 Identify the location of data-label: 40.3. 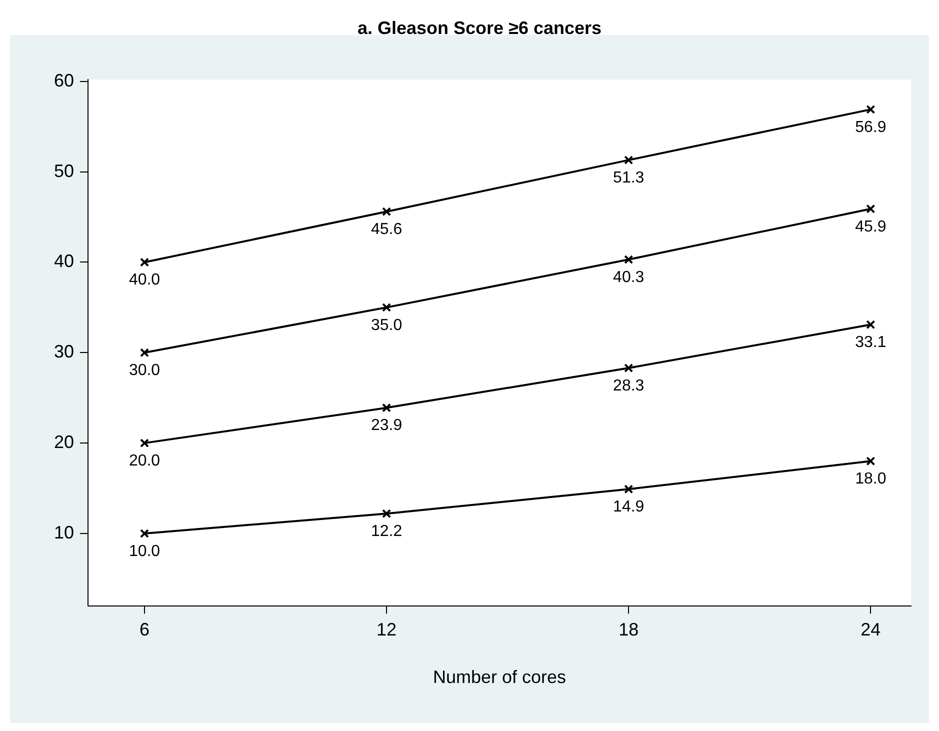
(628, 277).